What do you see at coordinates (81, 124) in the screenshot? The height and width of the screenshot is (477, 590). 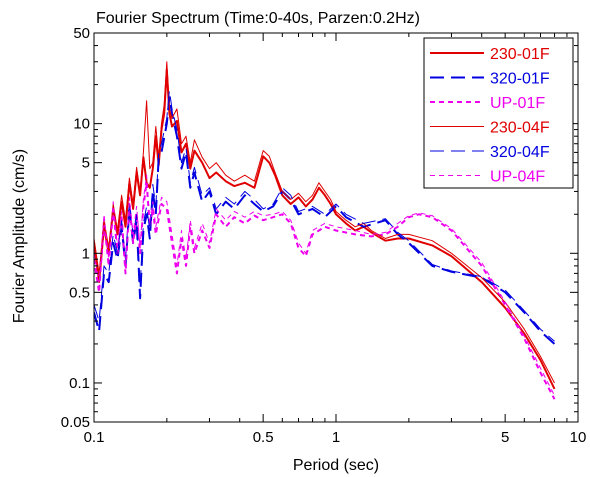 I see `y-tick-label: 10` at bounding box center [81, 124].